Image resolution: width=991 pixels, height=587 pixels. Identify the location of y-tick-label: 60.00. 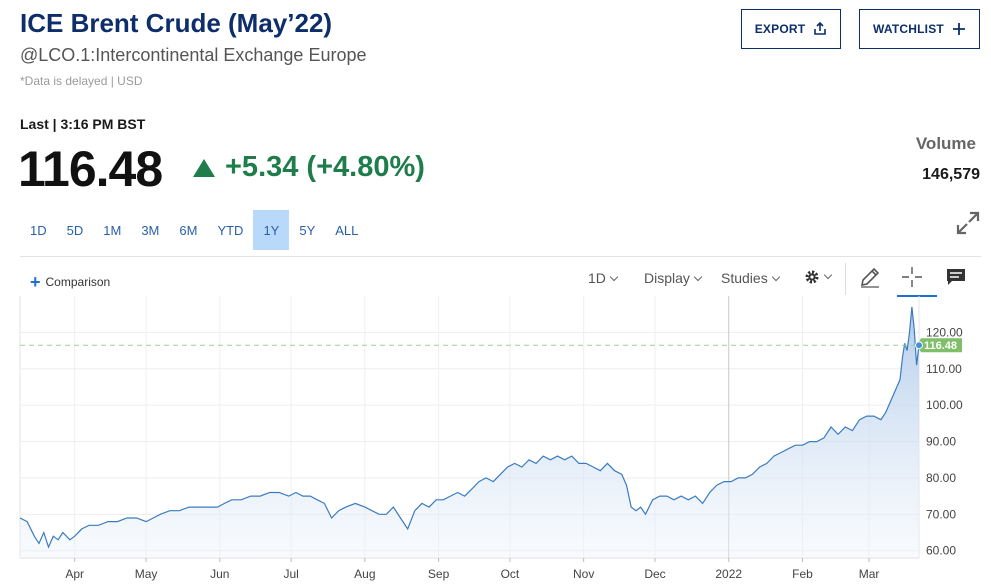
(941, 551).